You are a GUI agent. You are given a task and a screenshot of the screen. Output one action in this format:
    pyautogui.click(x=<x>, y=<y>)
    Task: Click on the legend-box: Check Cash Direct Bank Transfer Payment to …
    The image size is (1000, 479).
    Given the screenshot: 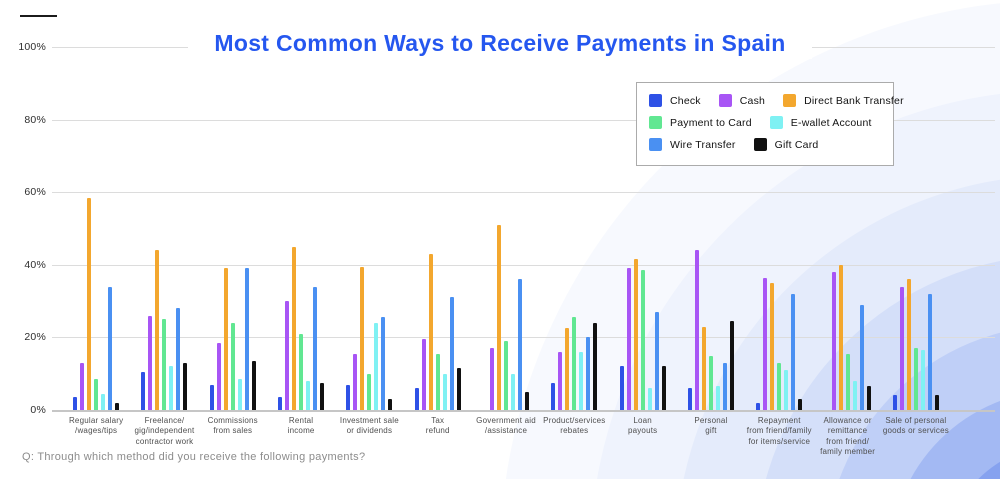 What is the action you would take?
    pyautogui.click(x=770, y=124)
    